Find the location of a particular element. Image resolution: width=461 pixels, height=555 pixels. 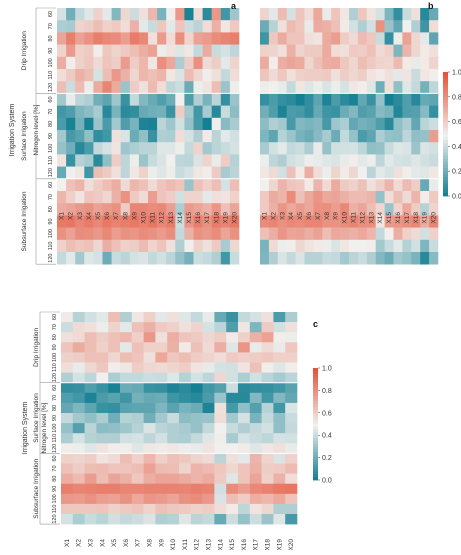

ylabel2-c: Nitrogen level [%] is located at coordinates (44, 427).